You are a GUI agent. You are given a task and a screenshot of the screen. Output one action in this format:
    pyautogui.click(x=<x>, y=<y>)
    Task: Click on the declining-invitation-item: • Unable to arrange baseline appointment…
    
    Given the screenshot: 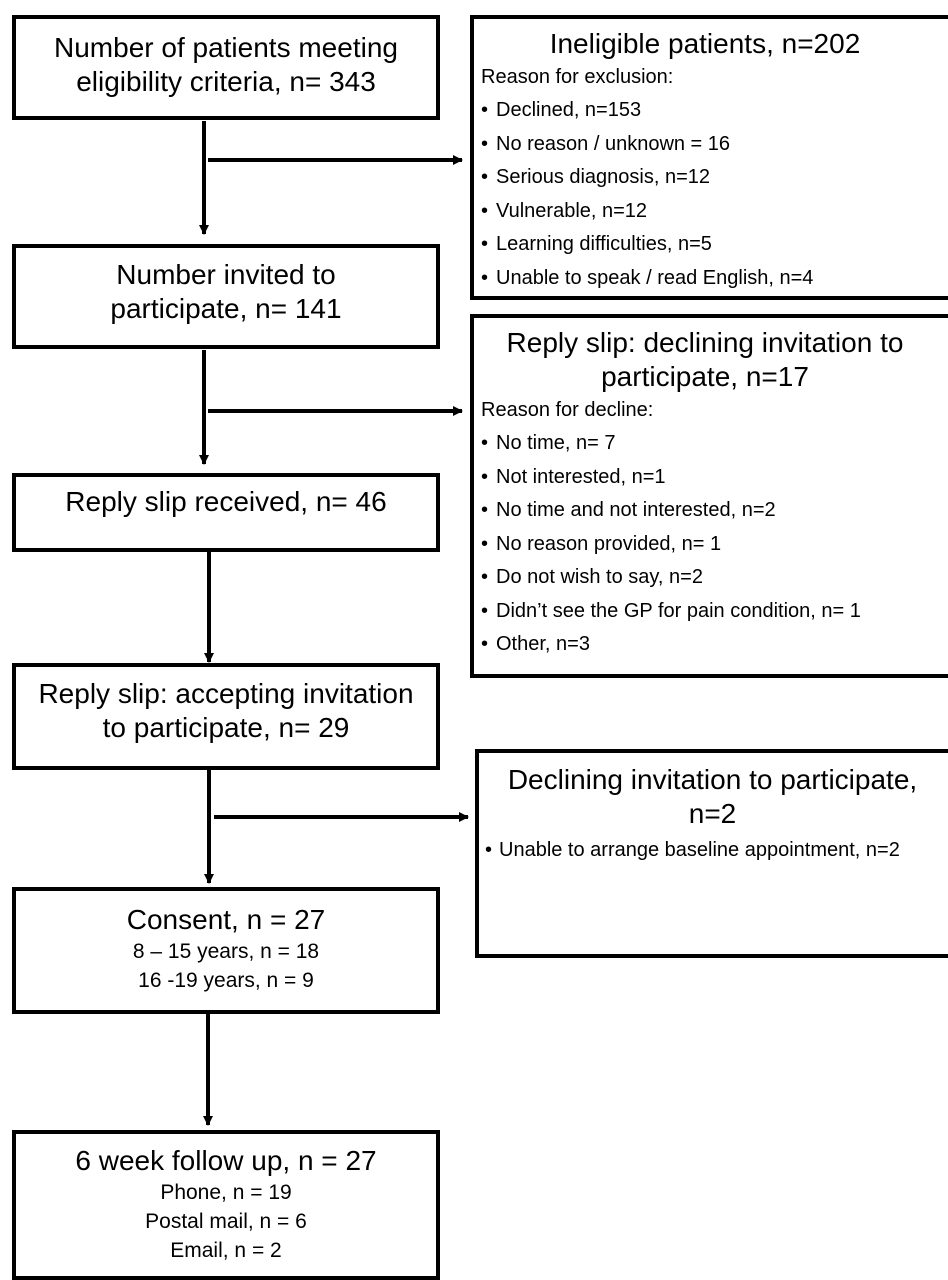 What is the action you would take?
    pyautogui.click(x=713, y=848)
    